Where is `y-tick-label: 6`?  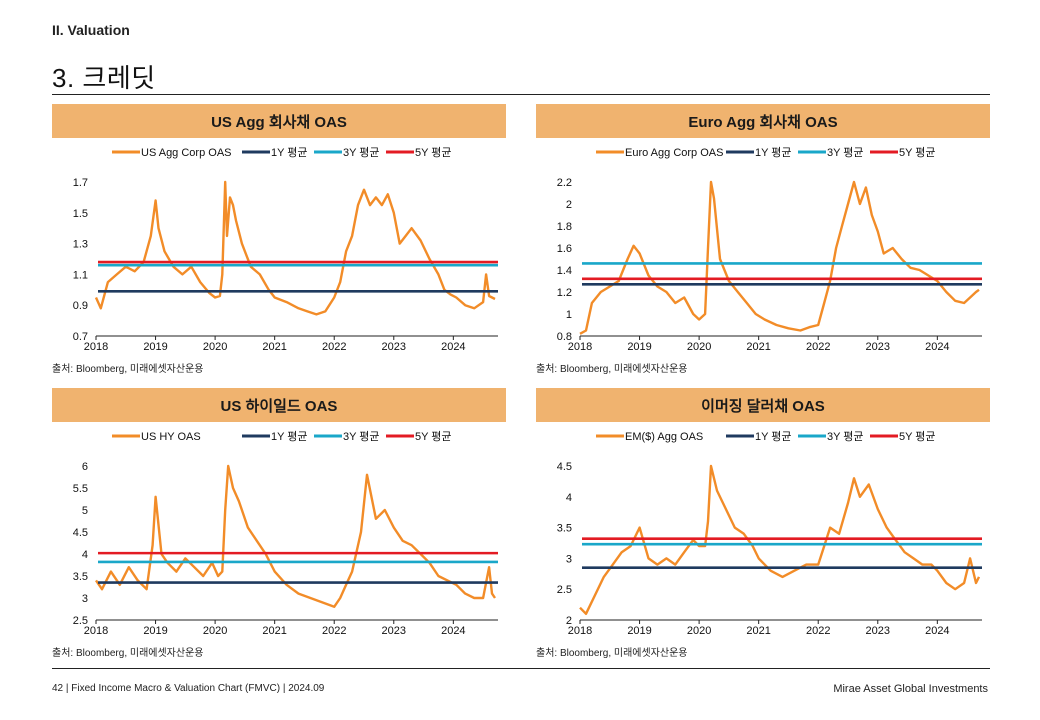 y-tick-label: 6 is located at coordinates (85, 467).